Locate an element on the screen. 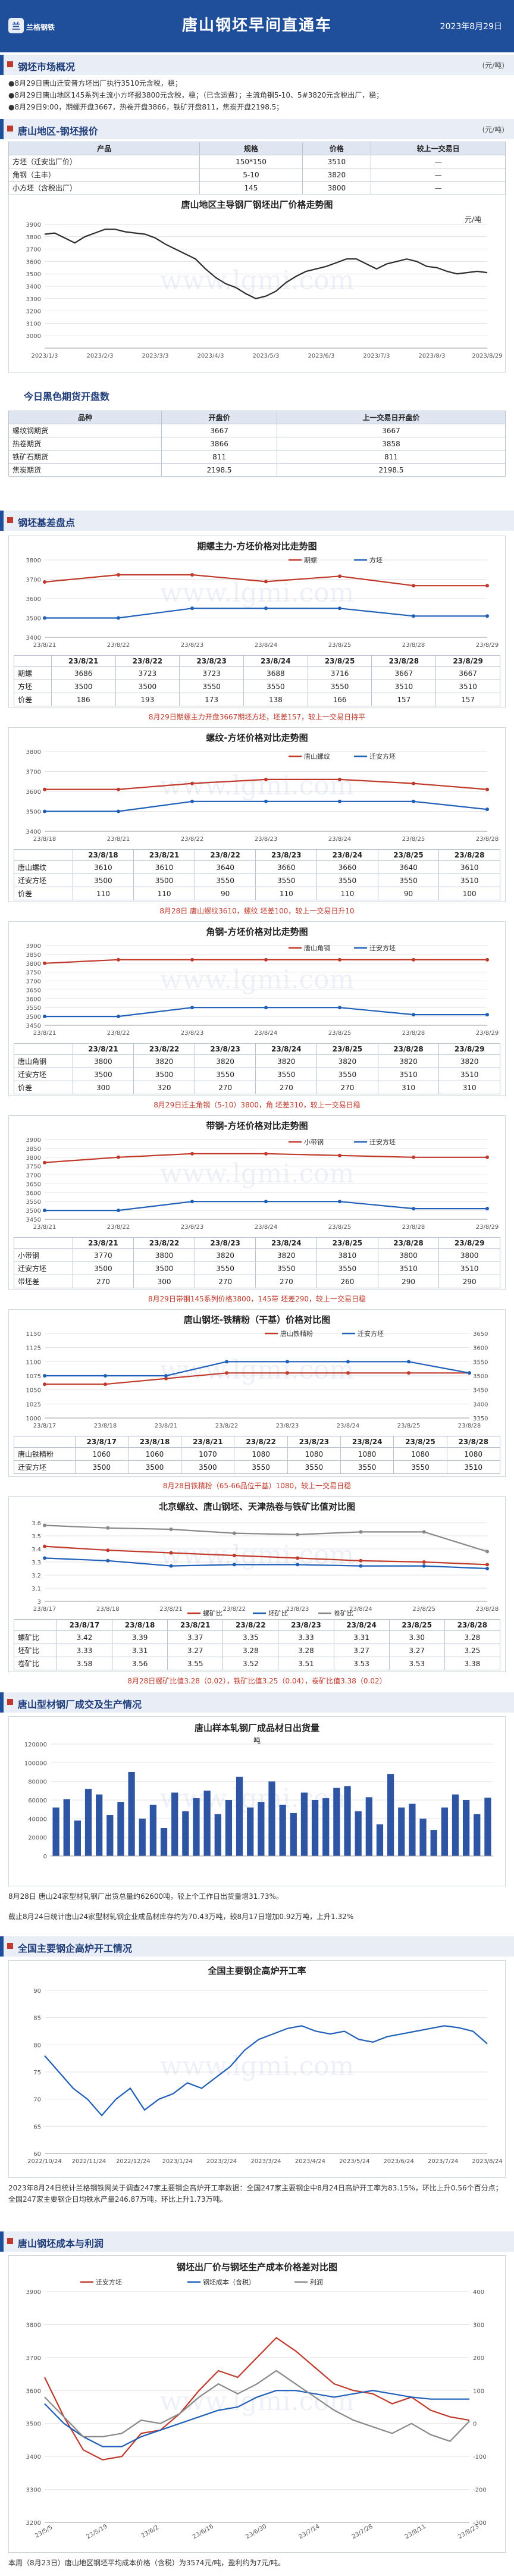 The height and width of the screenshot is (2576, 514). legend-label: 迁安方坯 is located at coordinates (382, 948).